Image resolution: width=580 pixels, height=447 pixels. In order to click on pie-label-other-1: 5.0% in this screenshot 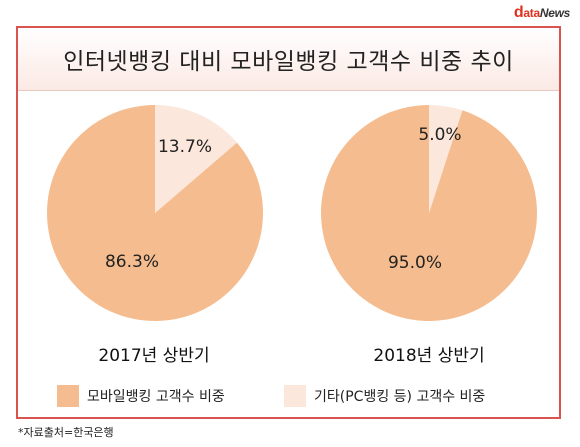, I will do `click(439, 135)`.